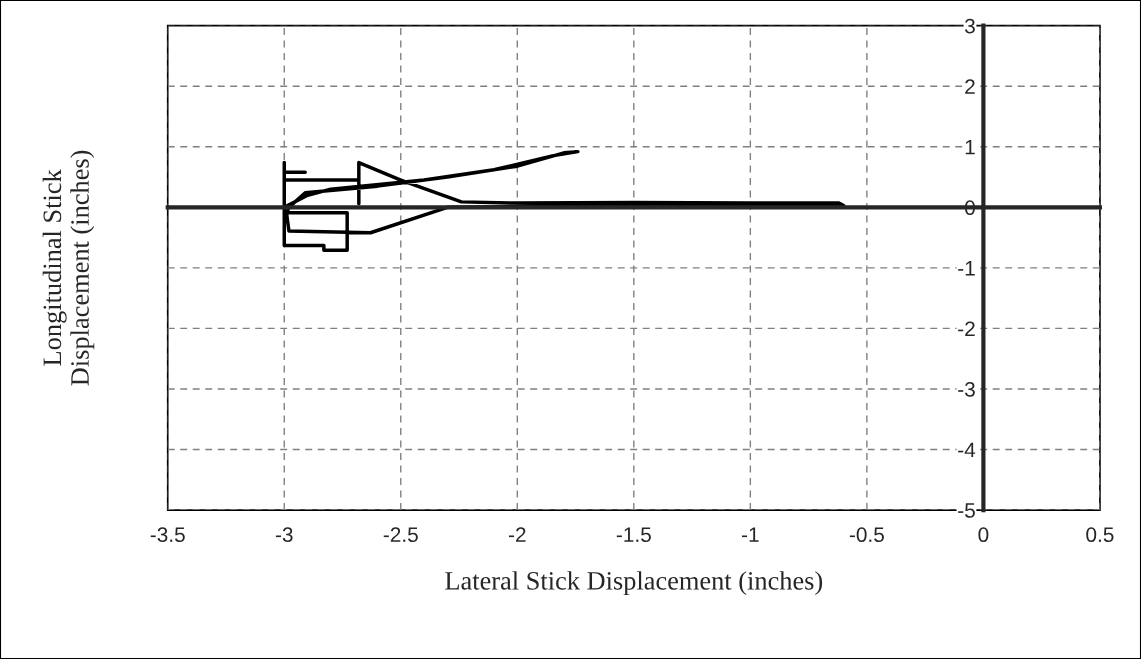 This screenshot has height=659, width=1141. Describe the element at coordinates (866, 535) in the screenshot. I see `x-tick-label: -0.5` at that location.